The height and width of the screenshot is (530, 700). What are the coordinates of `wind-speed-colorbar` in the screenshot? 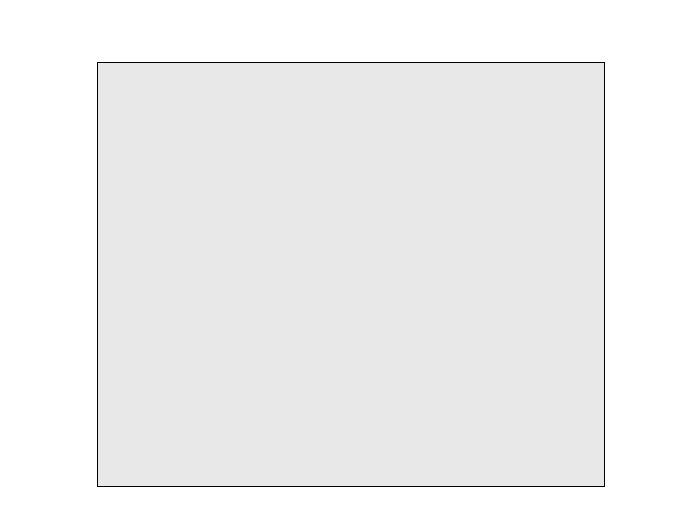 It's located at (627, 272).